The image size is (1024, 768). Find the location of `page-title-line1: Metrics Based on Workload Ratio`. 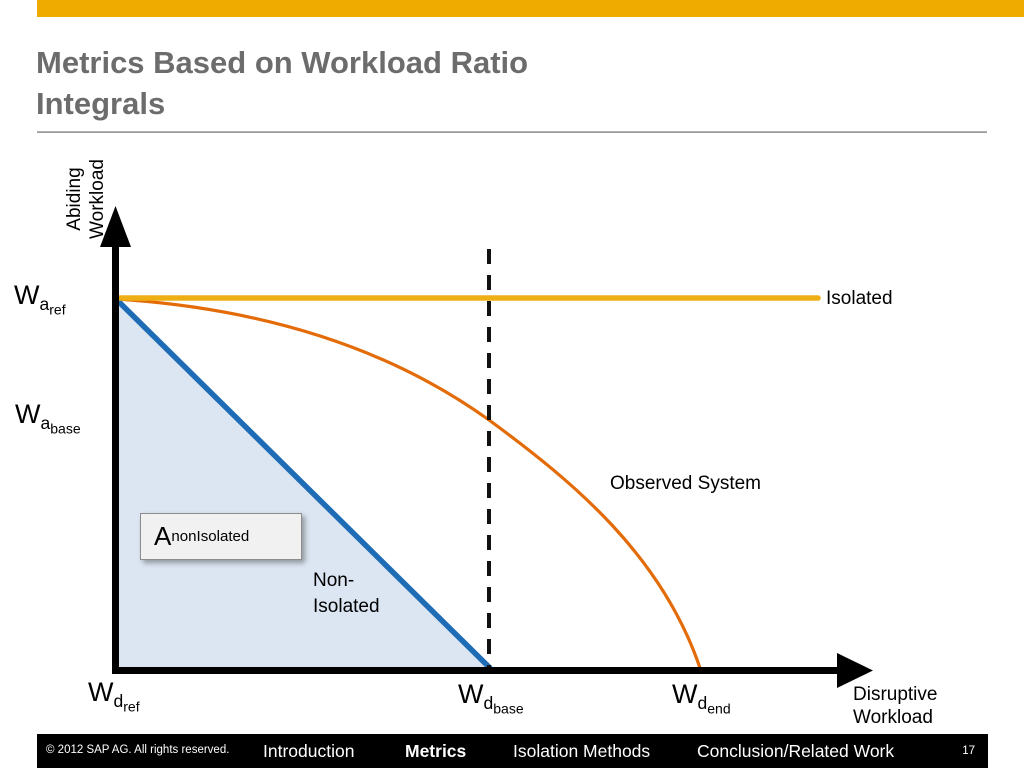

page-title-line1: Metrics Based on Workload Ratio is located at coordinates (282, 62).